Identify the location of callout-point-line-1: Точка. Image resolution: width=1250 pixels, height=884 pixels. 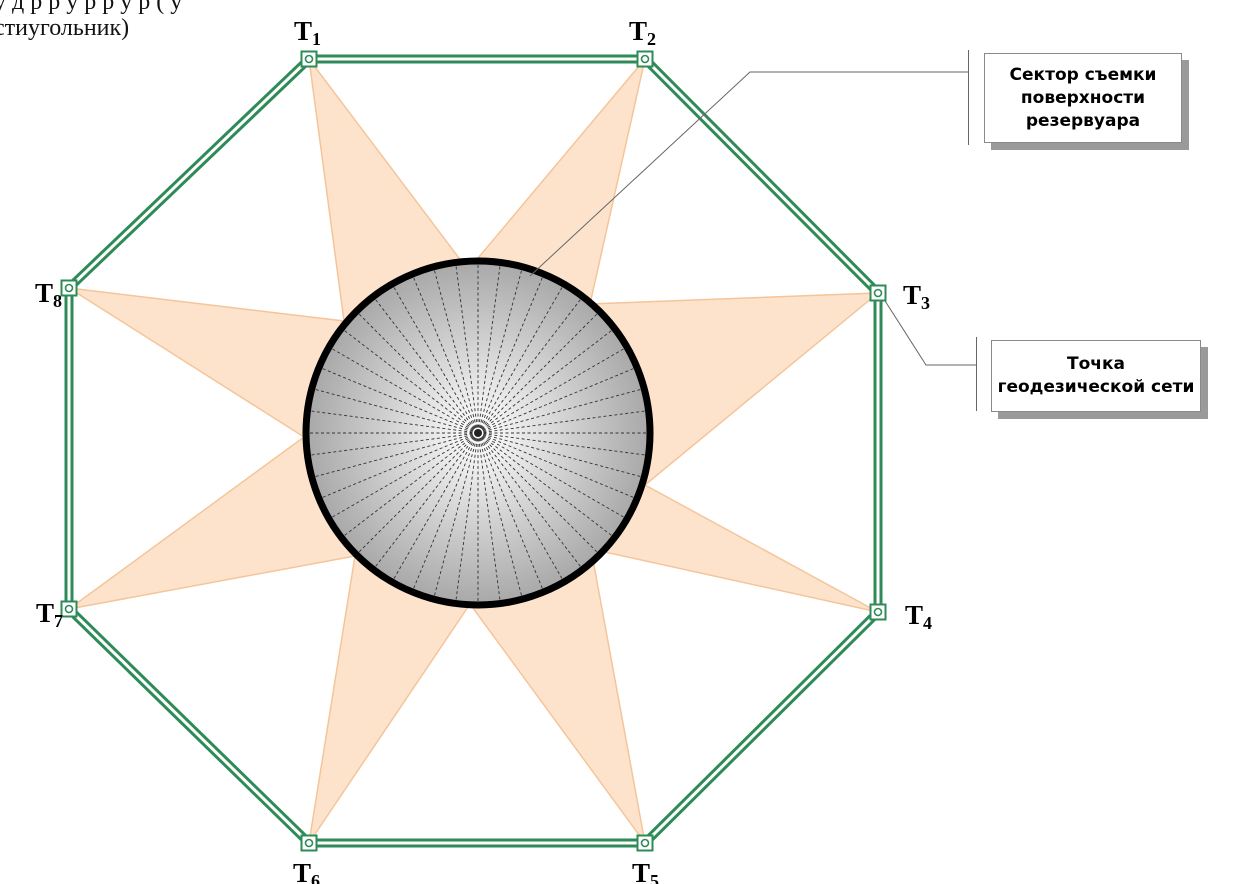
(1096, 364).